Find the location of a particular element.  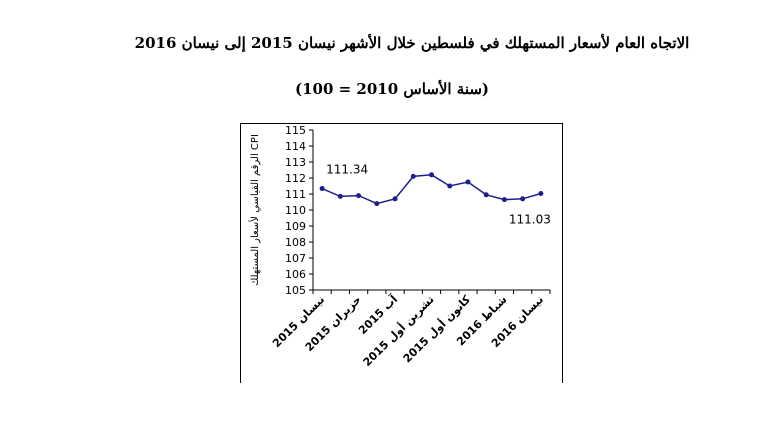

y-tick-label: 105 is located at coordinates (295, 290).